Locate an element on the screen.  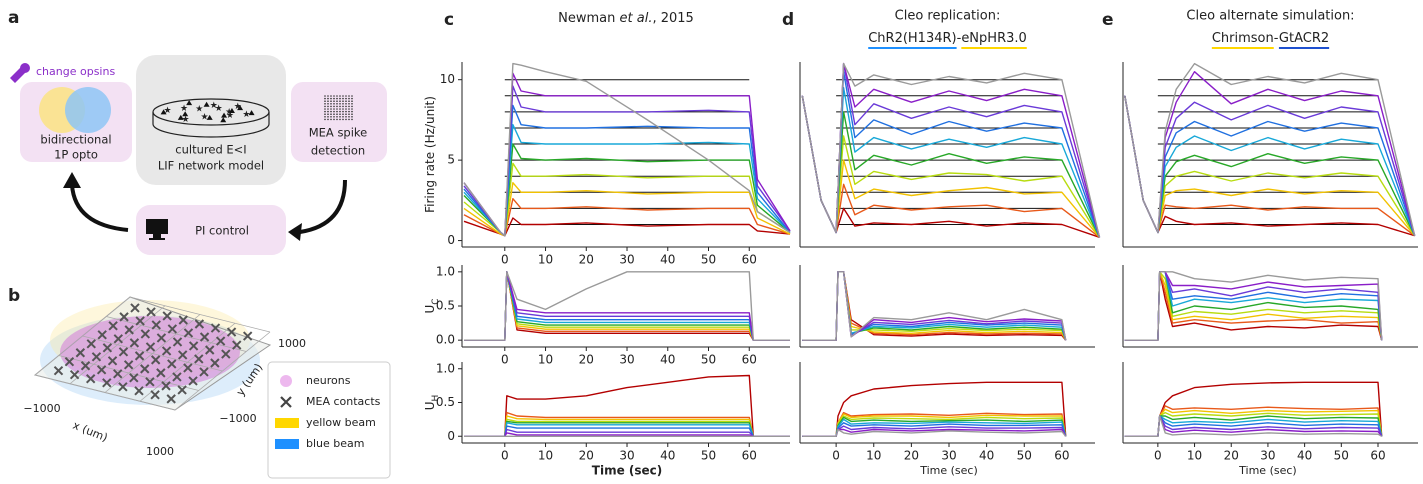
blue-opsin is located at coordinates (88, 110).